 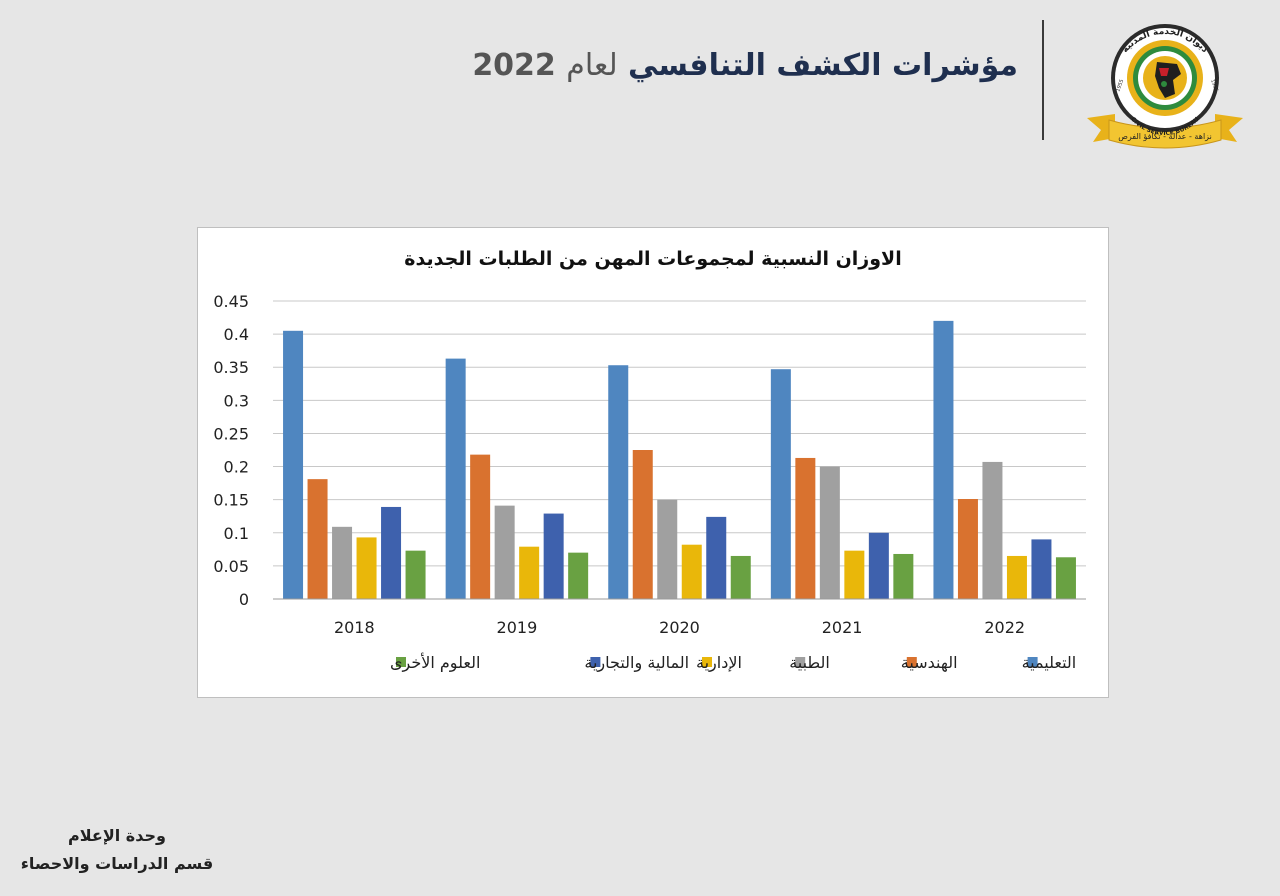 I want to click on y-tick-label: 0.25, so click(x=231, y=433).